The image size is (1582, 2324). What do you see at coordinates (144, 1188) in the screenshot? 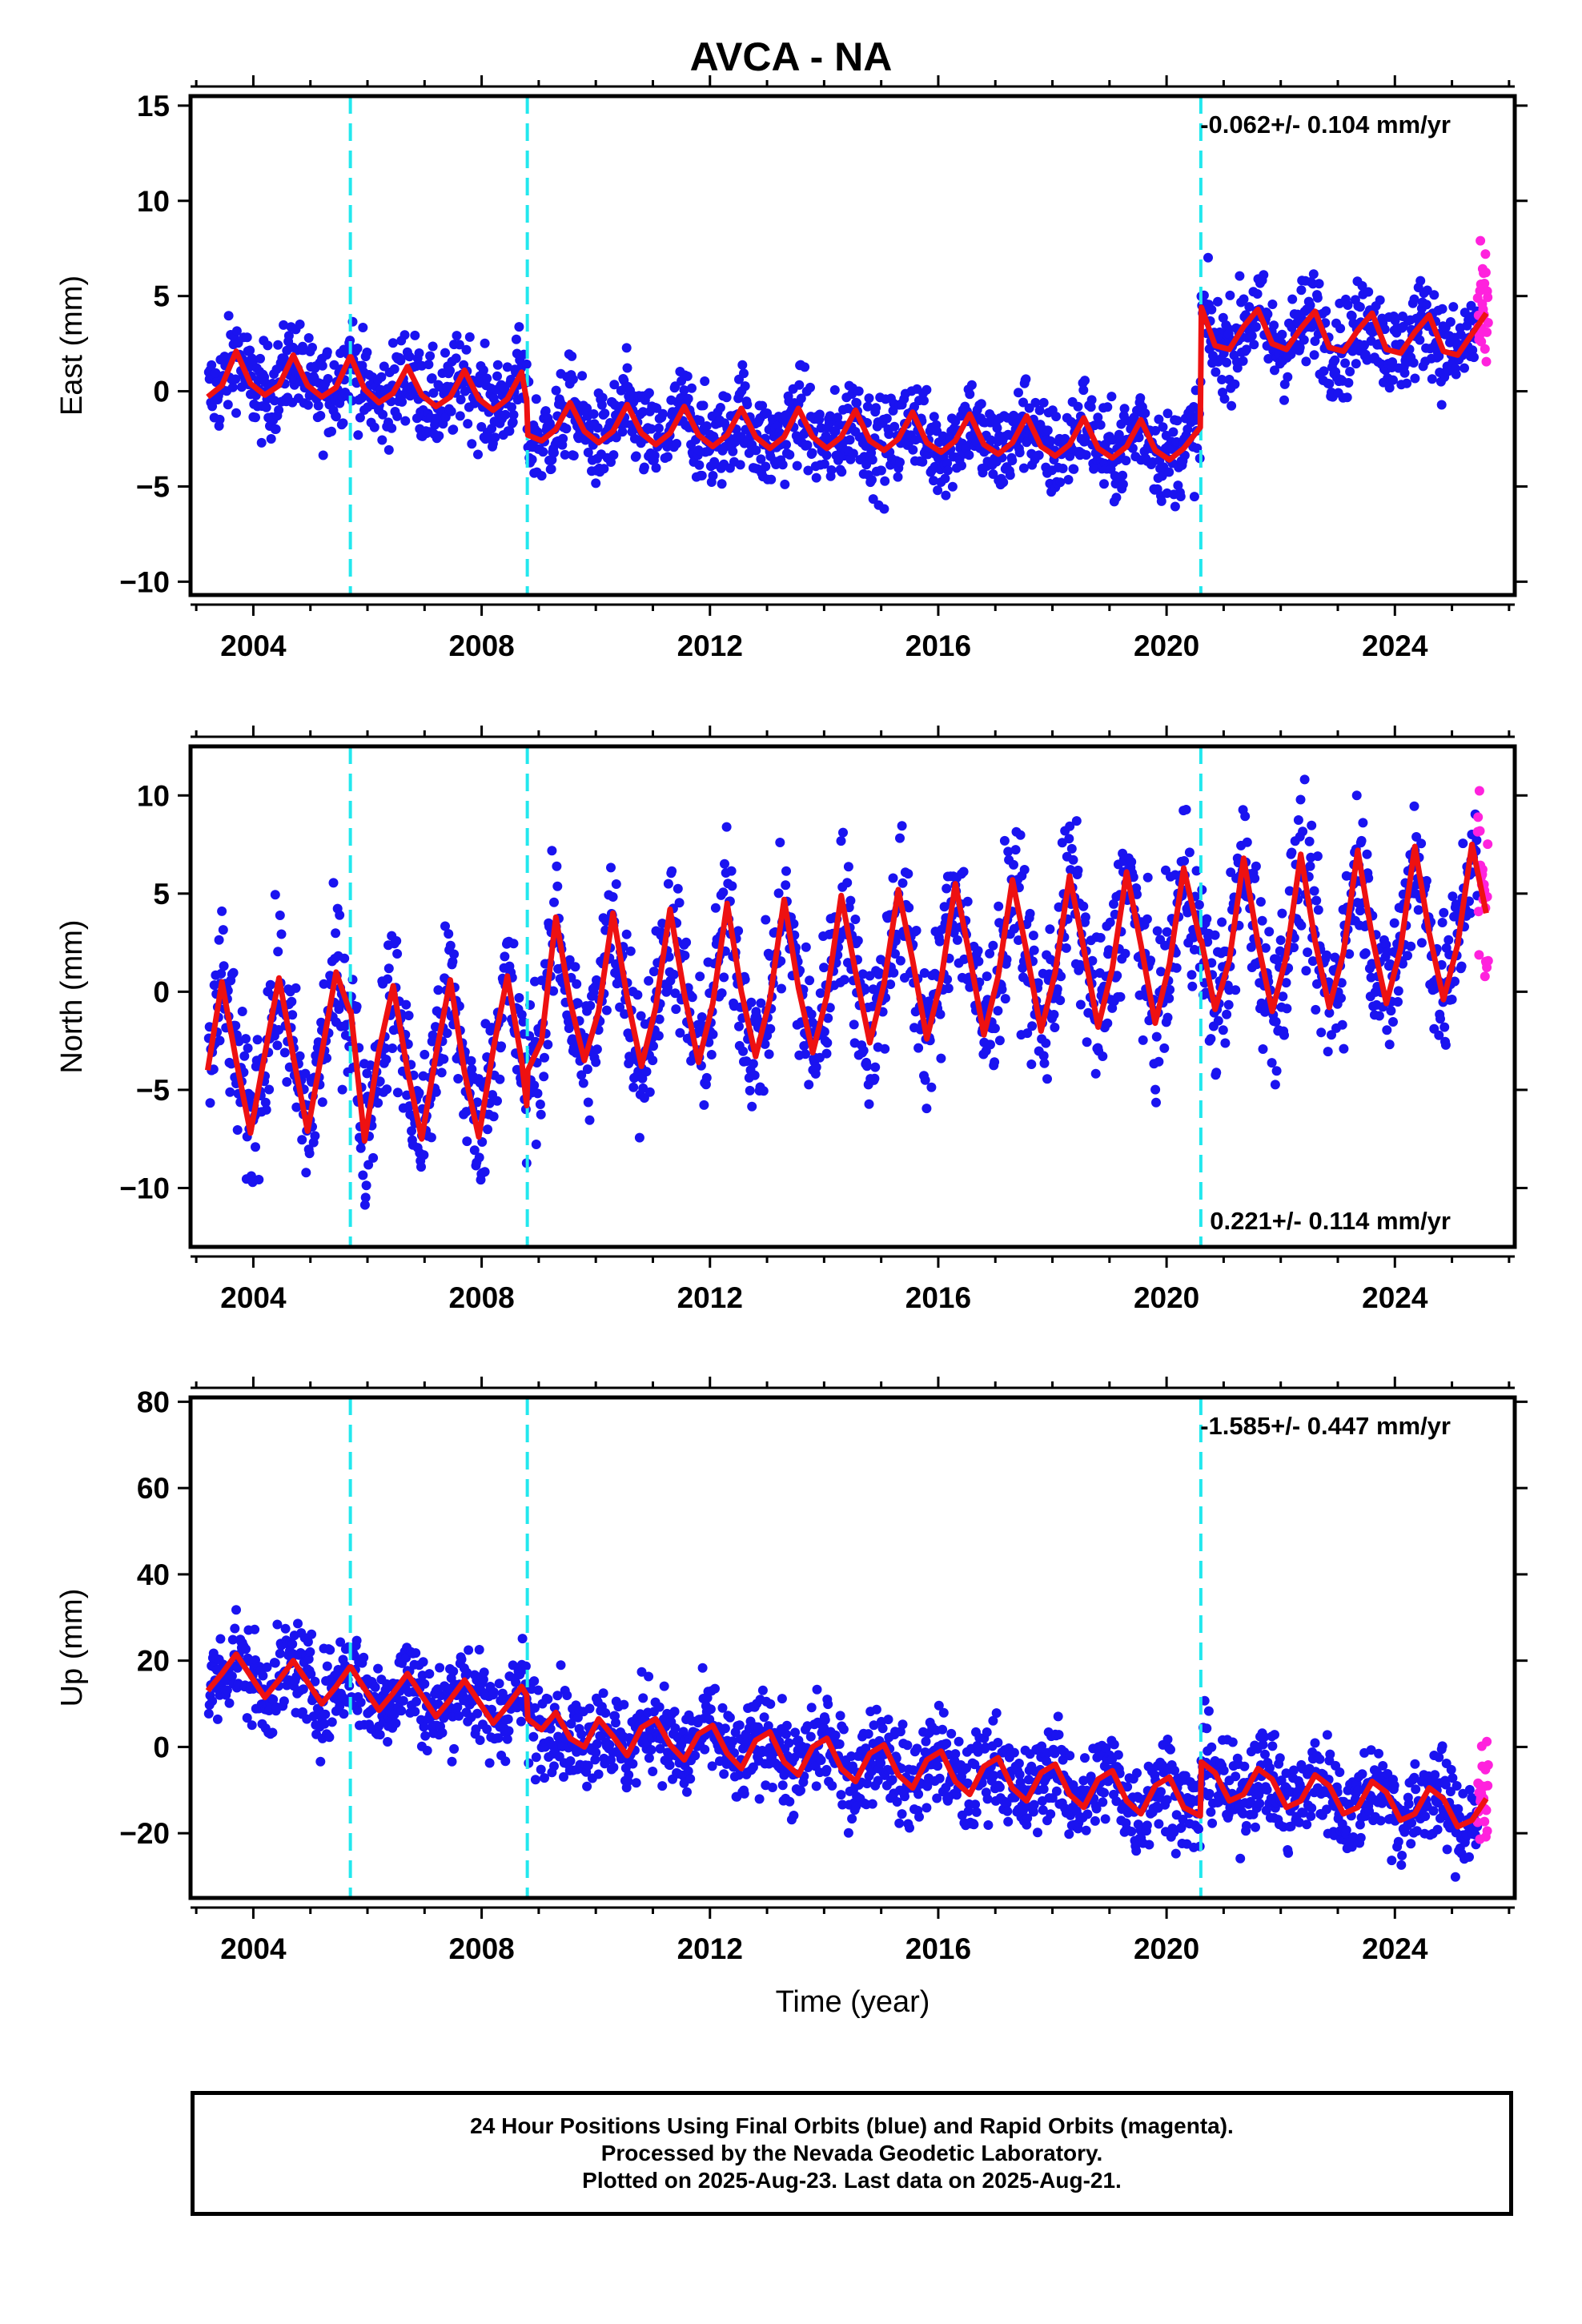
I see `y-tick-label: −10` at bounding box center [144, 1188].